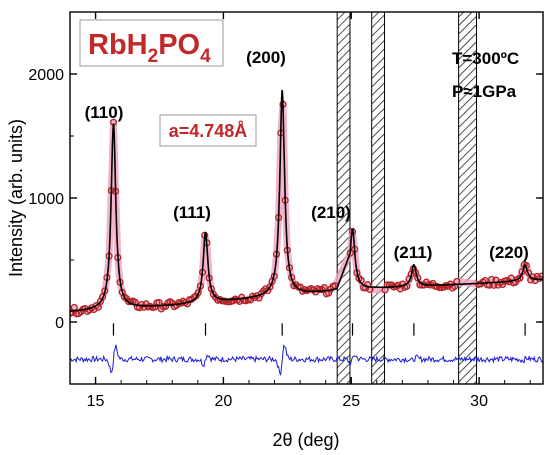  Describe the element at coordinates (59, 323) in the screenshot. I see `y-tick-label: 0` at that location.